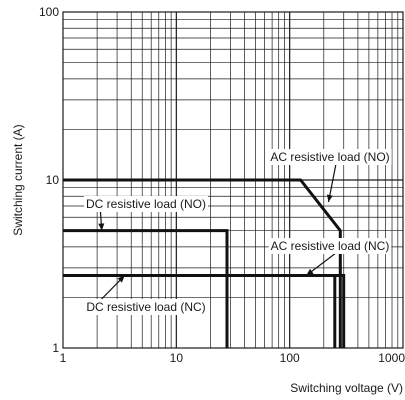 The height and width of the screenshot is (400, 405). Describe the element at coordinates (346, 388) in the screenshot. I see `x-axis-label: Switching voltage (V)` at that location.